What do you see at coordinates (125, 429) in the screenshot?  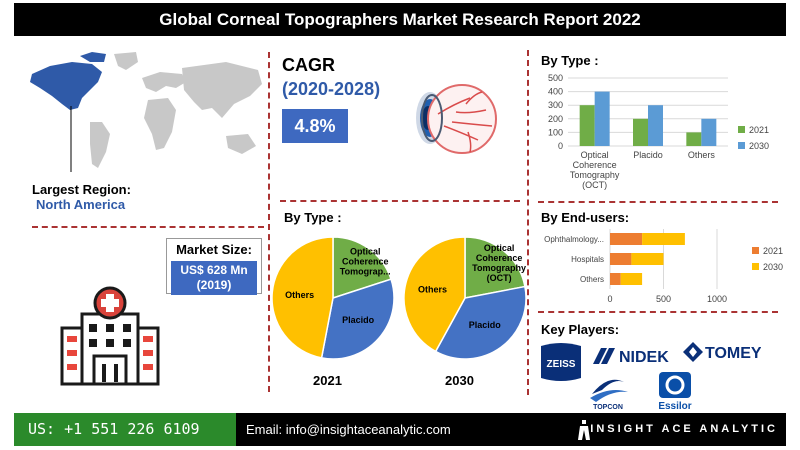 I see `footer-phone: US: +1 551 226 6109` at bounding box center [125, 429].